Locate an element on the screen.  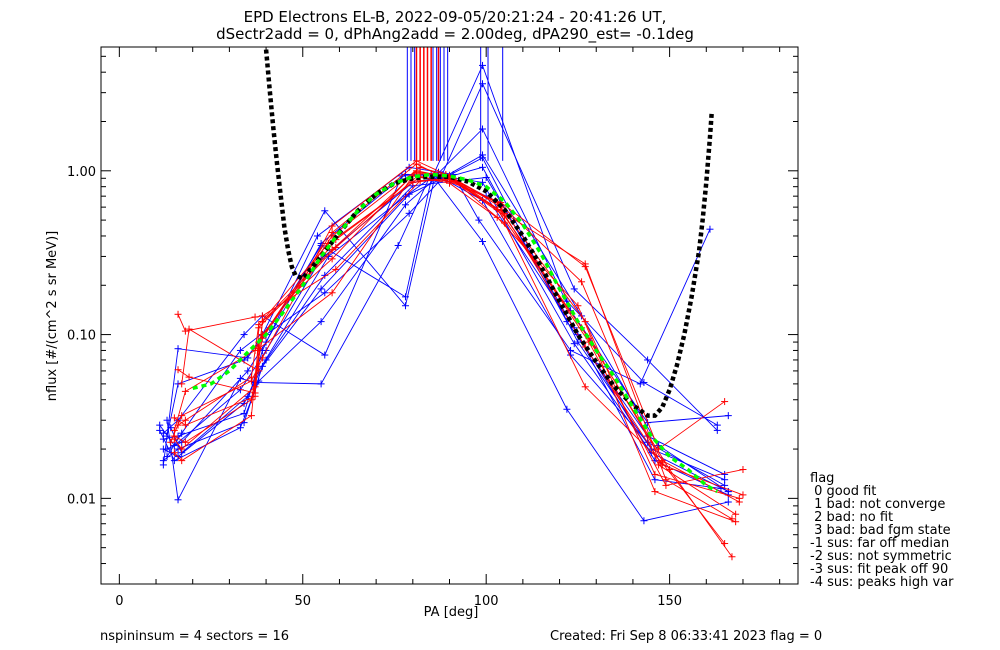
x-axis-label: PA [deg] is located at coordinates (451, 612).